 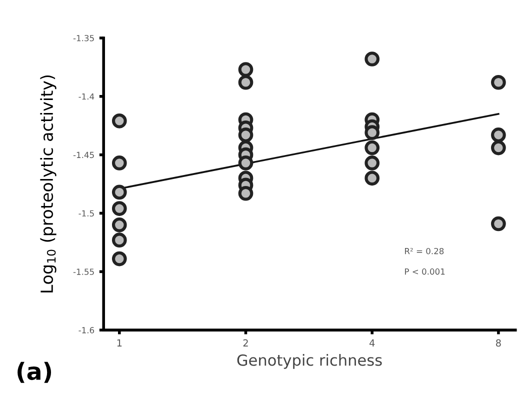 I want to click on text: (a), so click(x=35, y=372).